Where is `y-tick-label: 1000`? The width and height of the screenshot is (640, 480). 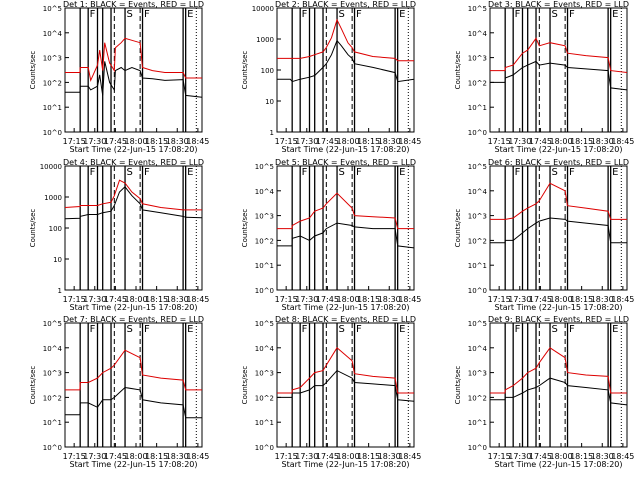
y-tick-label: 1000 is located at coordinates (265, 40).